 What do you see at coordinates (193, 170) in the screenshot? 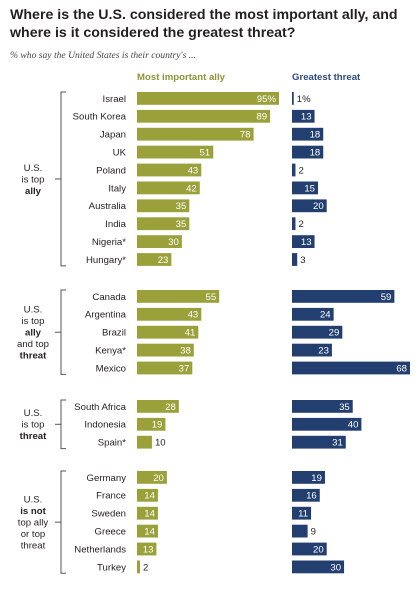
I see `ally-value-label: 43` at bounding box center [193, 170].